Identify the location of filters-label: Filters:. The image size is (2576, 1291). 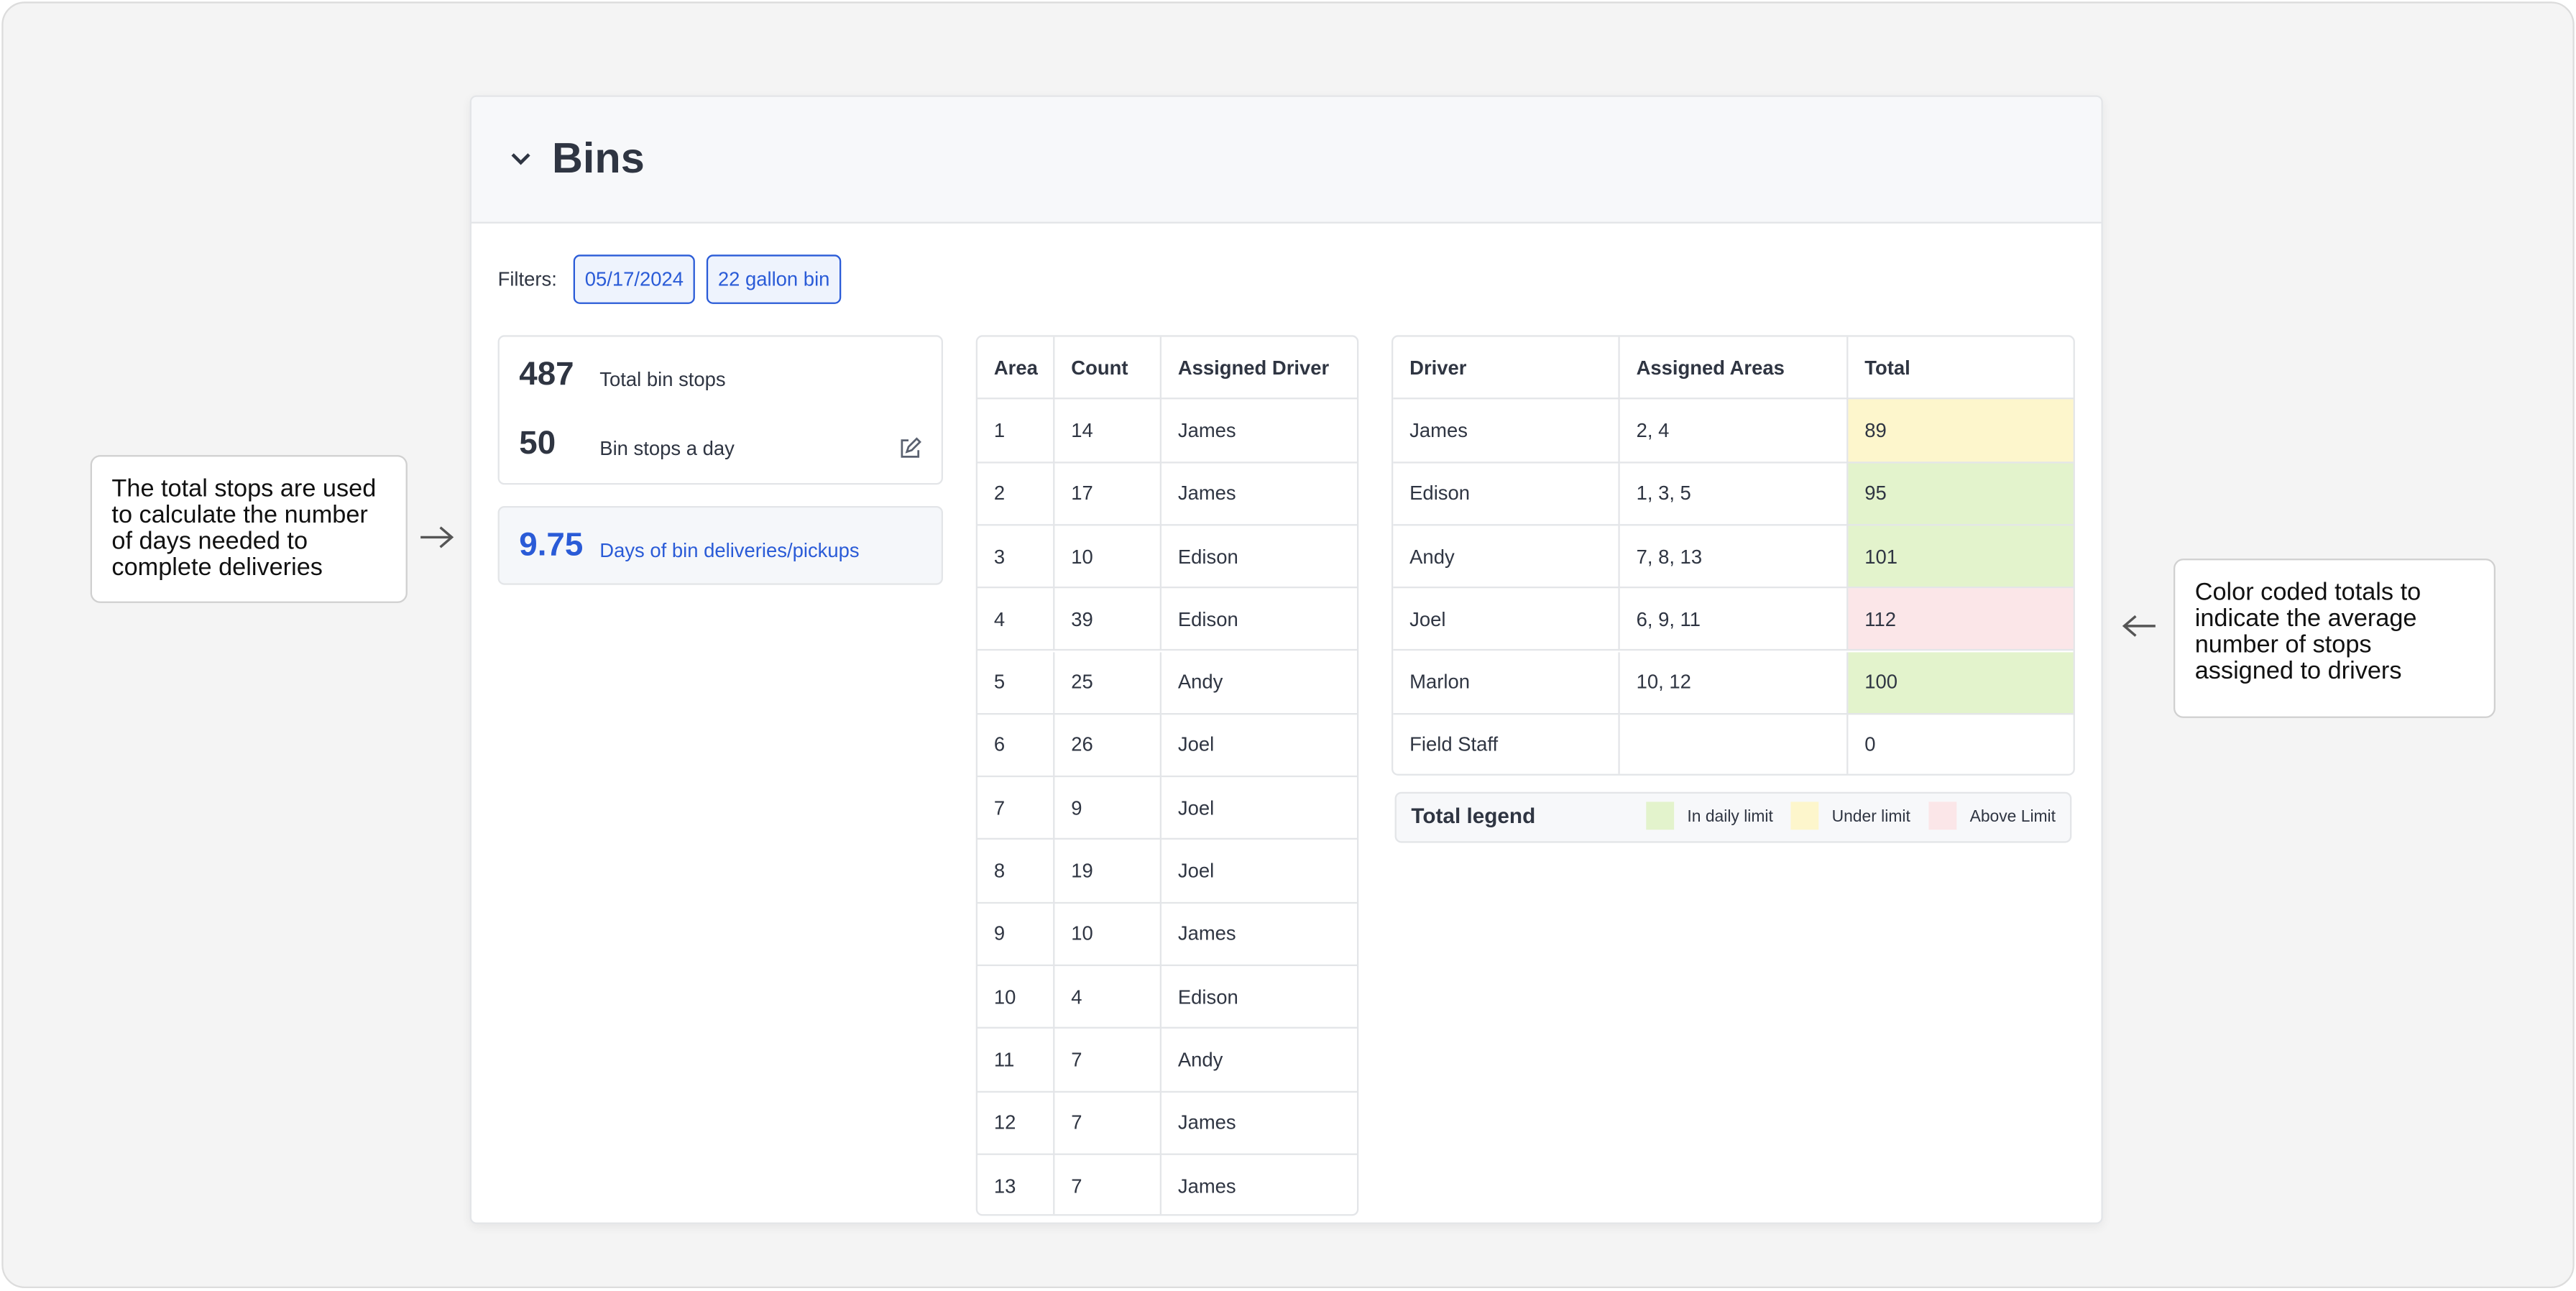
(527, 279).